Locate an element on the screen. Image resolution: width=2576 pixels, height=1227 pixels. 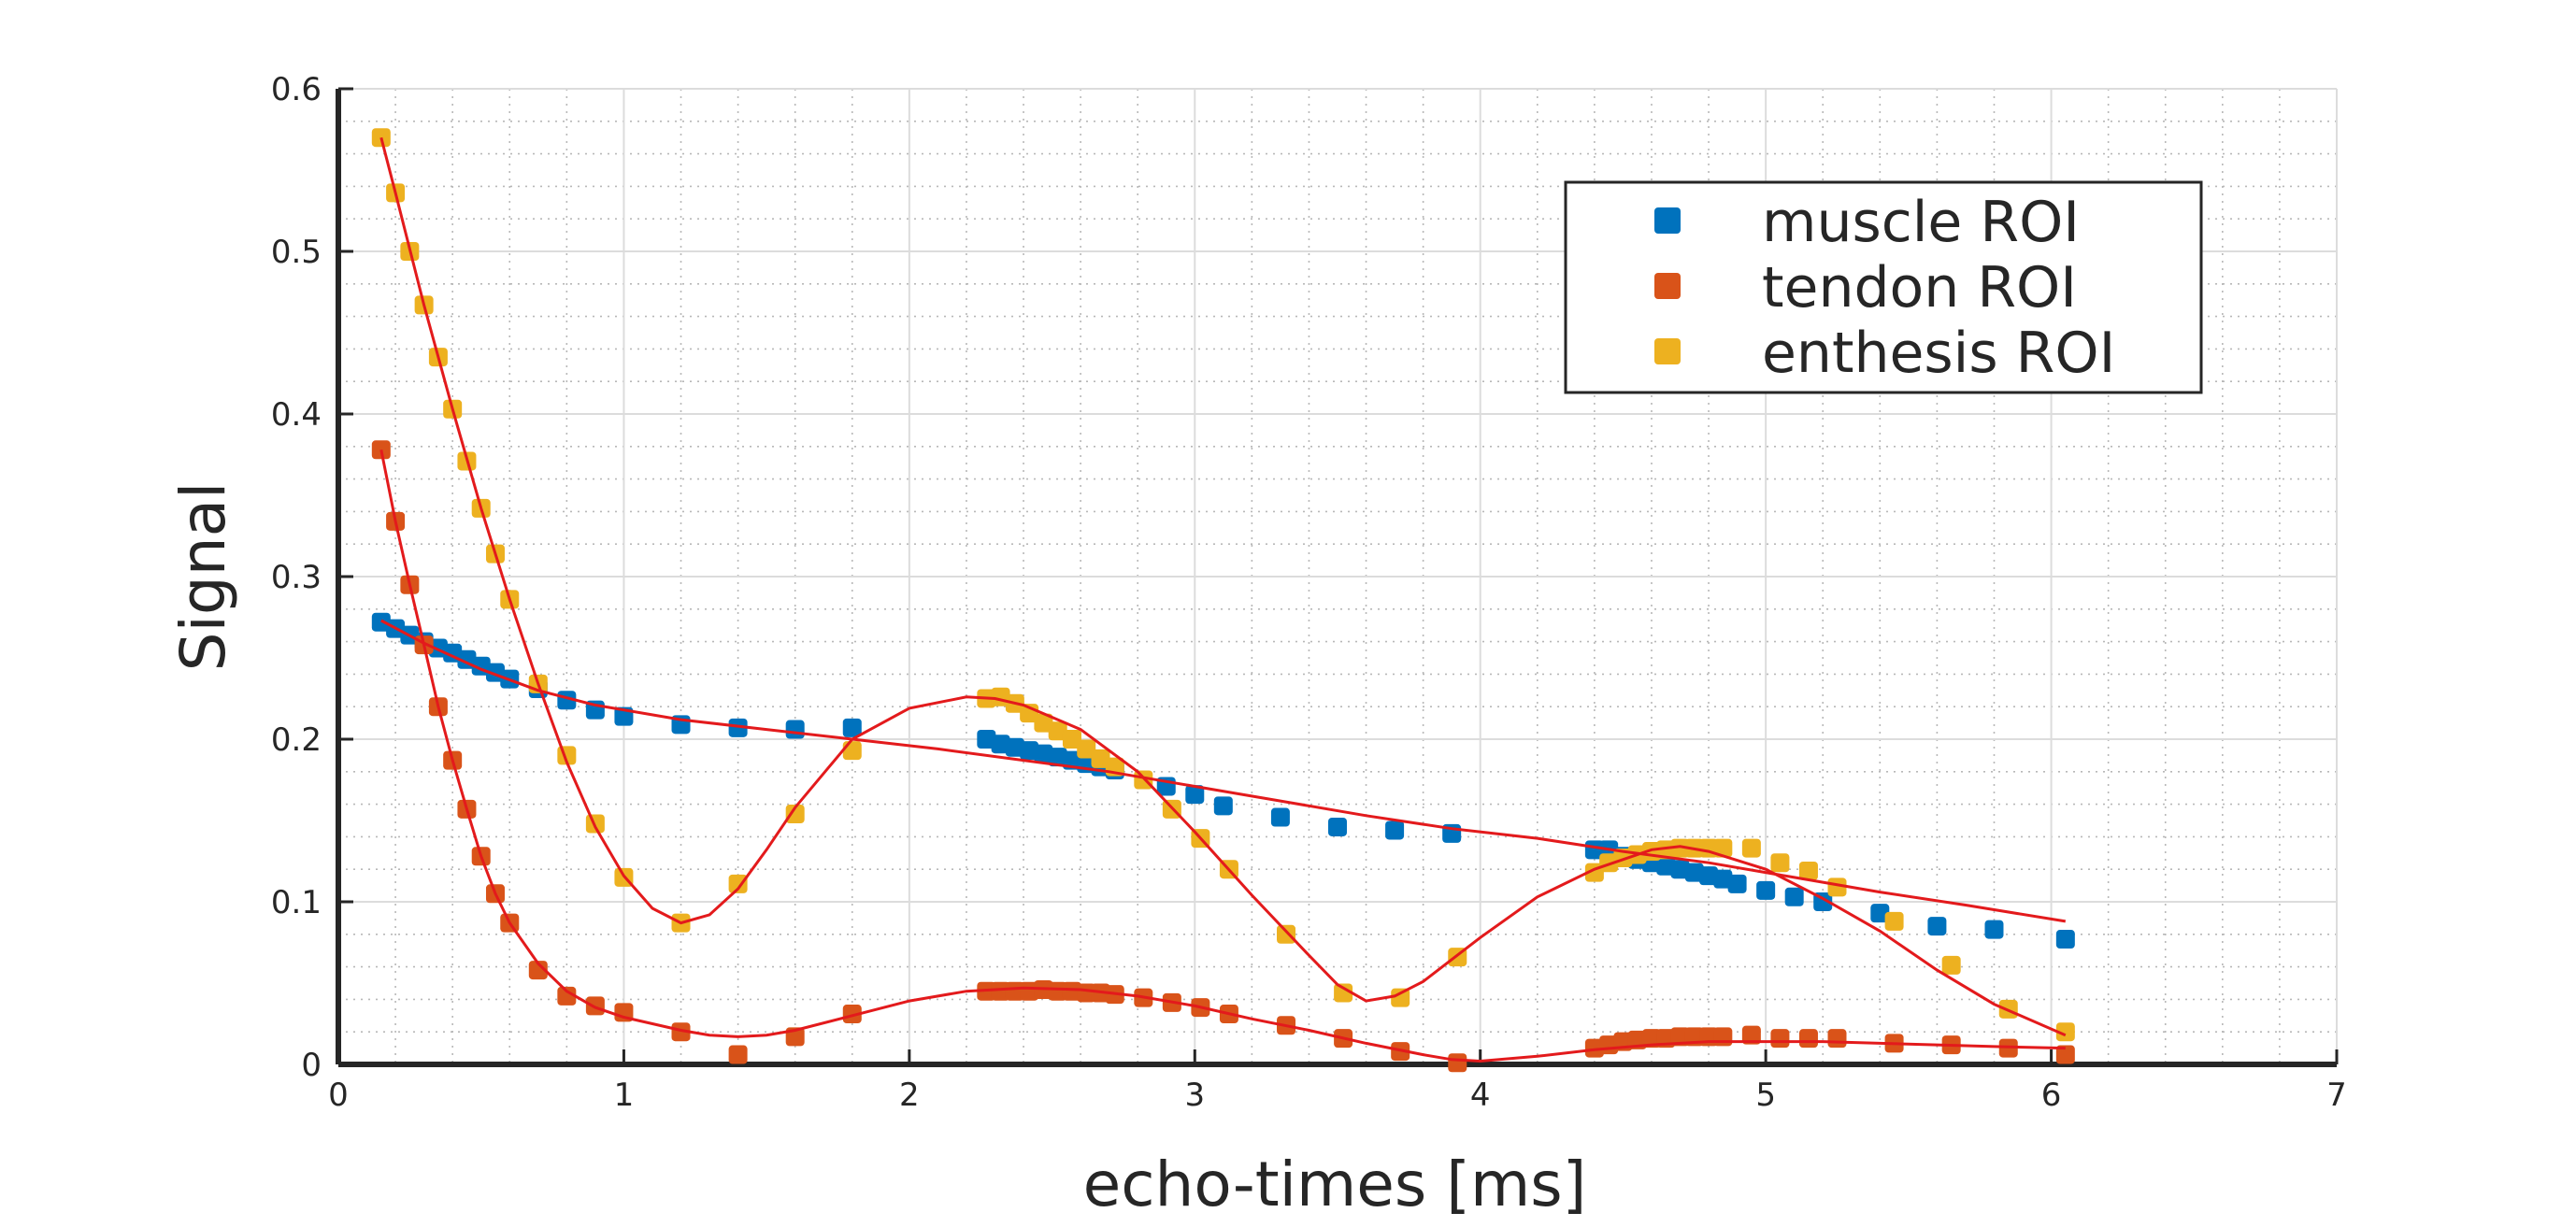
x-tick-label: 1 is located at coordinates (624, 1095).